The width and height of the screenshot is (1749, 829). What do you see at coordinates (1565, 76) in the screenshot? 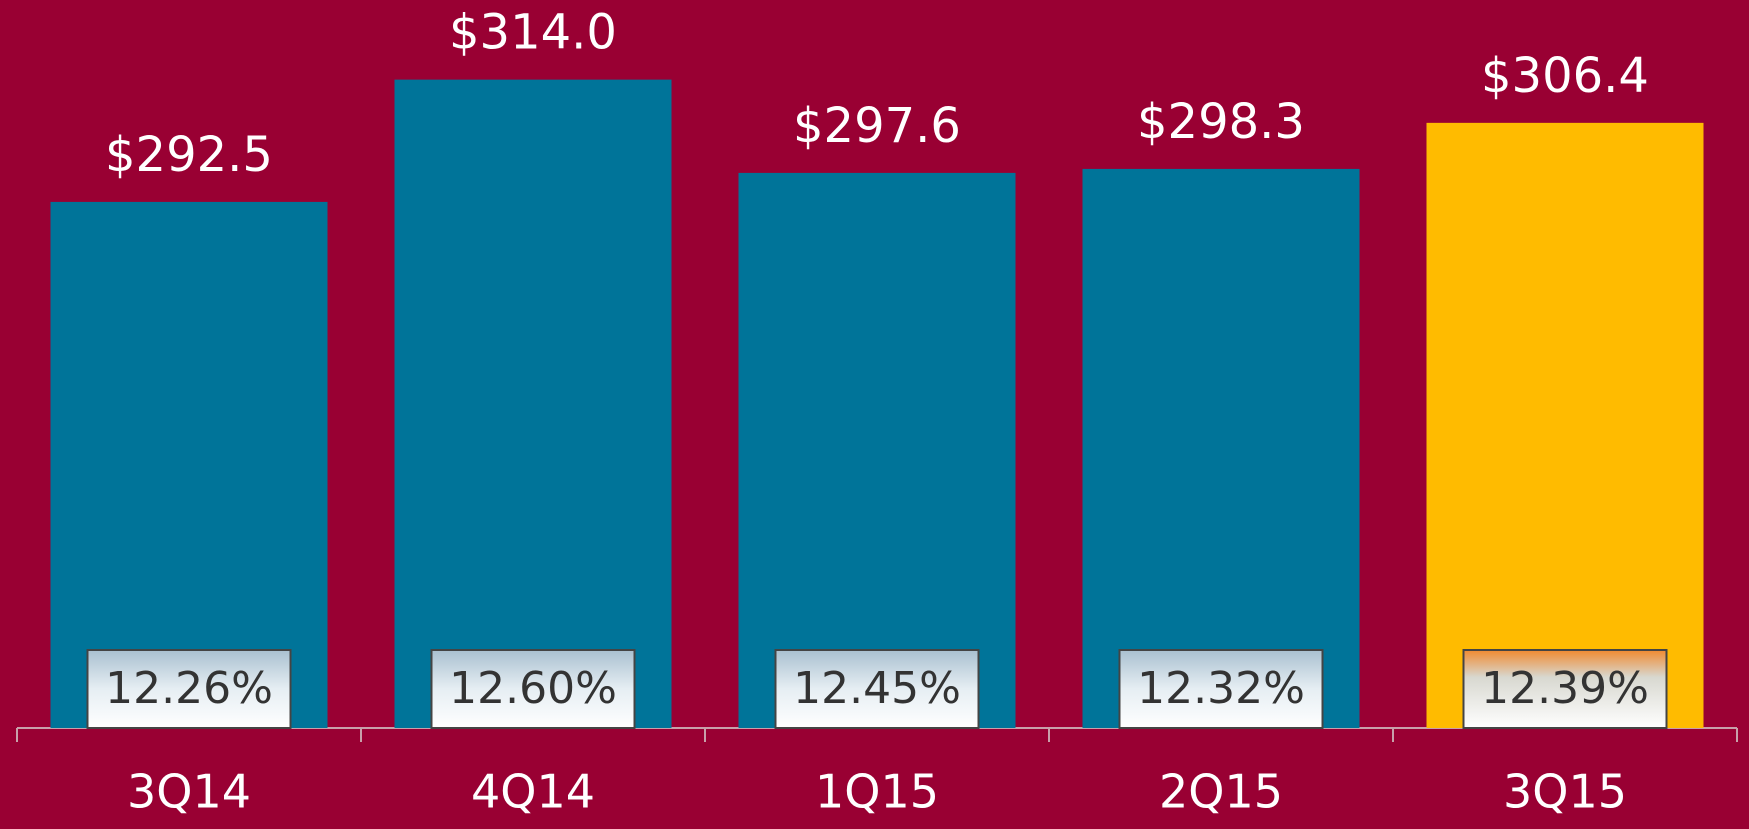
I see `value-label: $306.4` at bounding box center [1565, 76].